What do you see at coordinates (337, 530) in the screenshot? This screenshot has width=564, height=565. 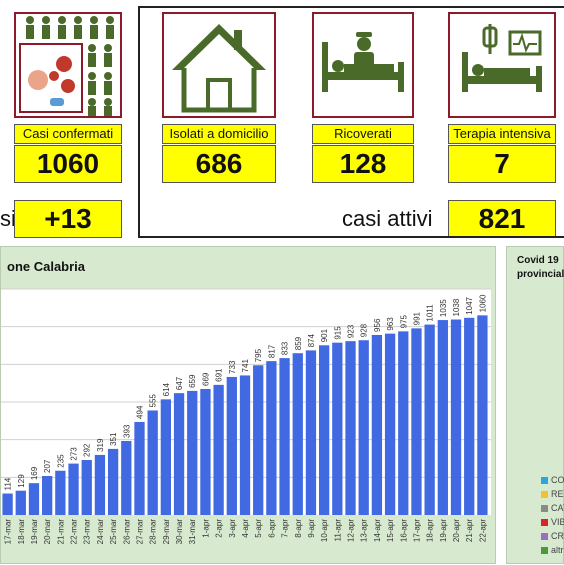 I see `tick-label-11-apr: 11-apr` at bounding box center [337, 530].